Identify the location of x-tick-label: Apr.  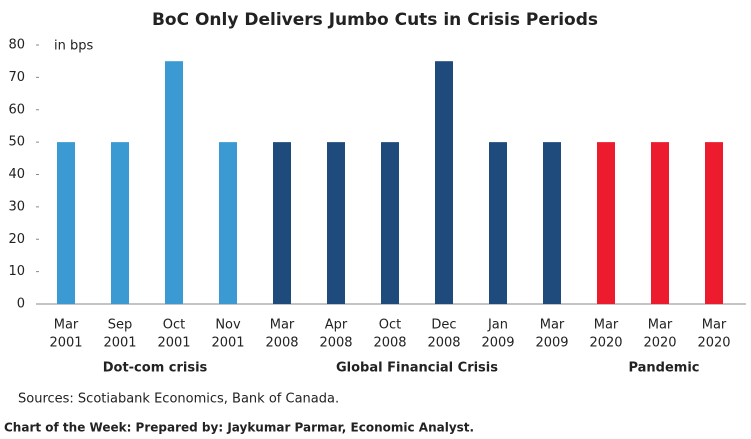
(336, 325).